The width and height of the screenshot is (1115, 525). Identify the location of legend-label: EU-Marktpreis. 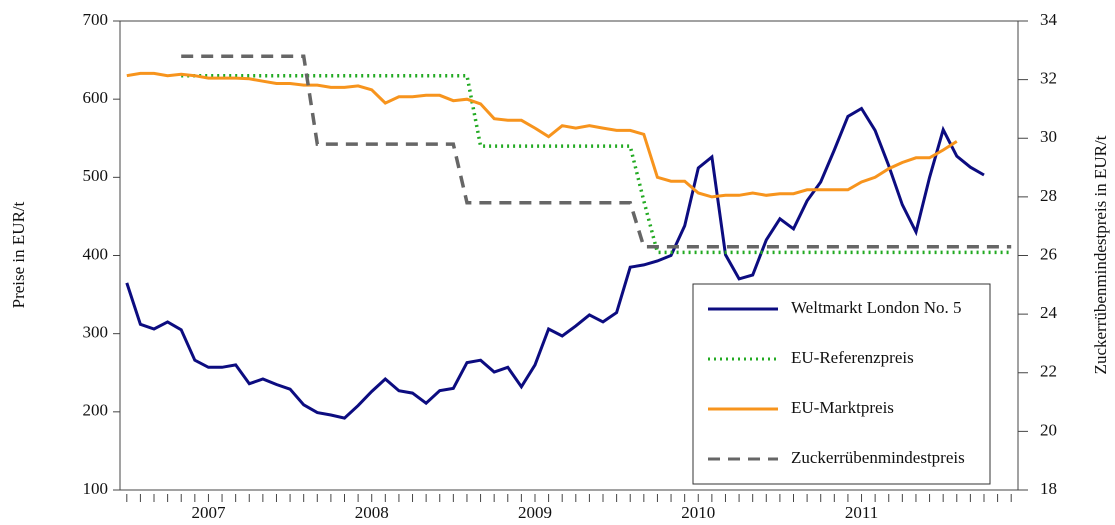
(842, 407).